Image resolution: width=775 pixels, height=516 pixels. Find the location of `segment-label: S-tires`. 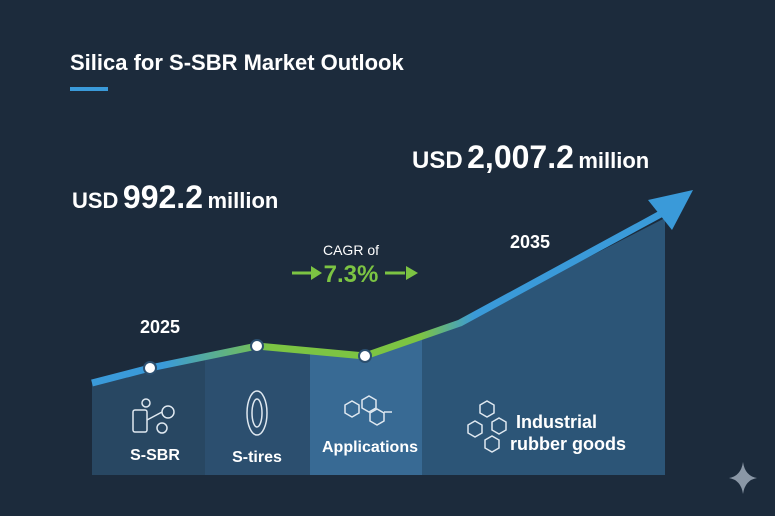

segment-label: S-tires is located at coordinates (257, 457).